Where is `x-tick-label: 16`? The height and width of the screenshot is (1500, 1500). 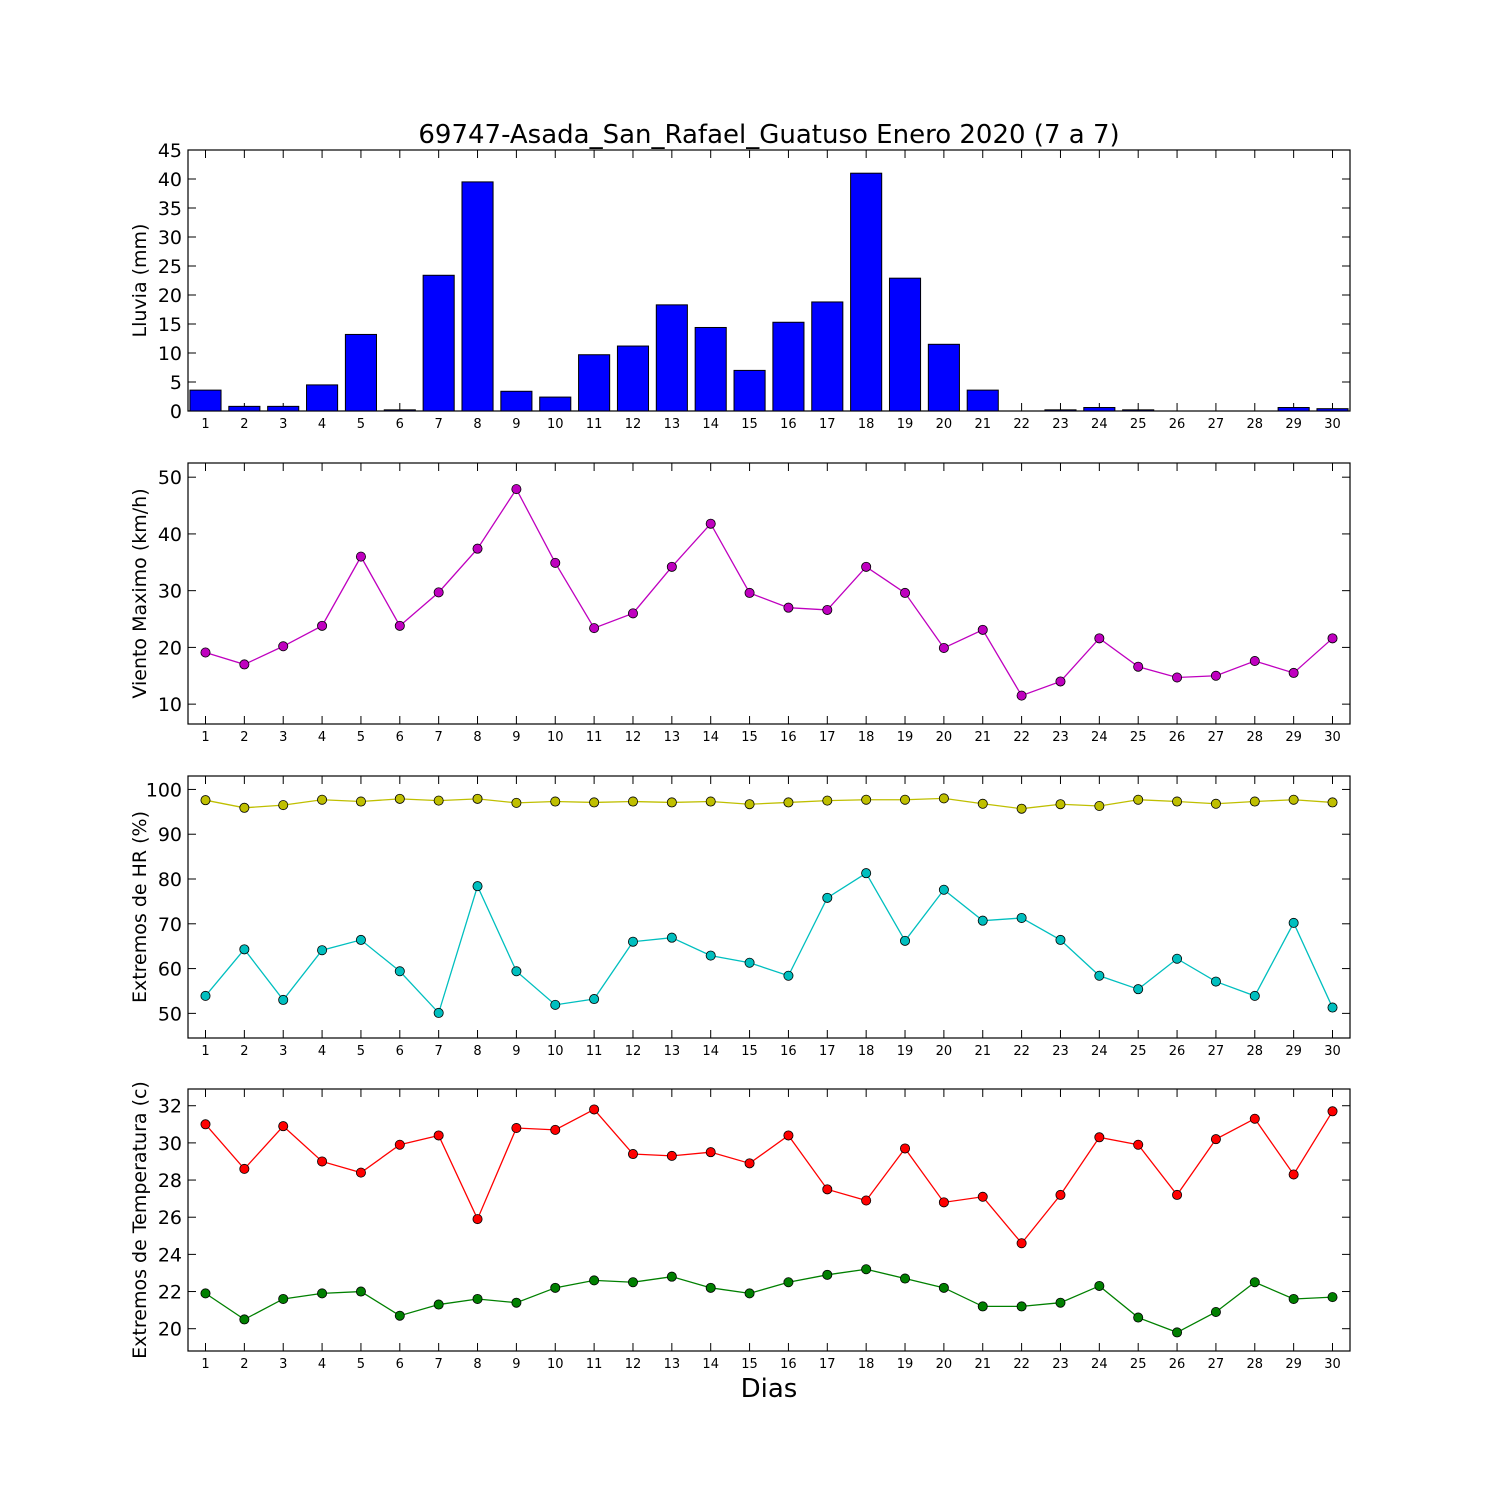
x-tick-label: 16 is located at coordinates (788, 737).